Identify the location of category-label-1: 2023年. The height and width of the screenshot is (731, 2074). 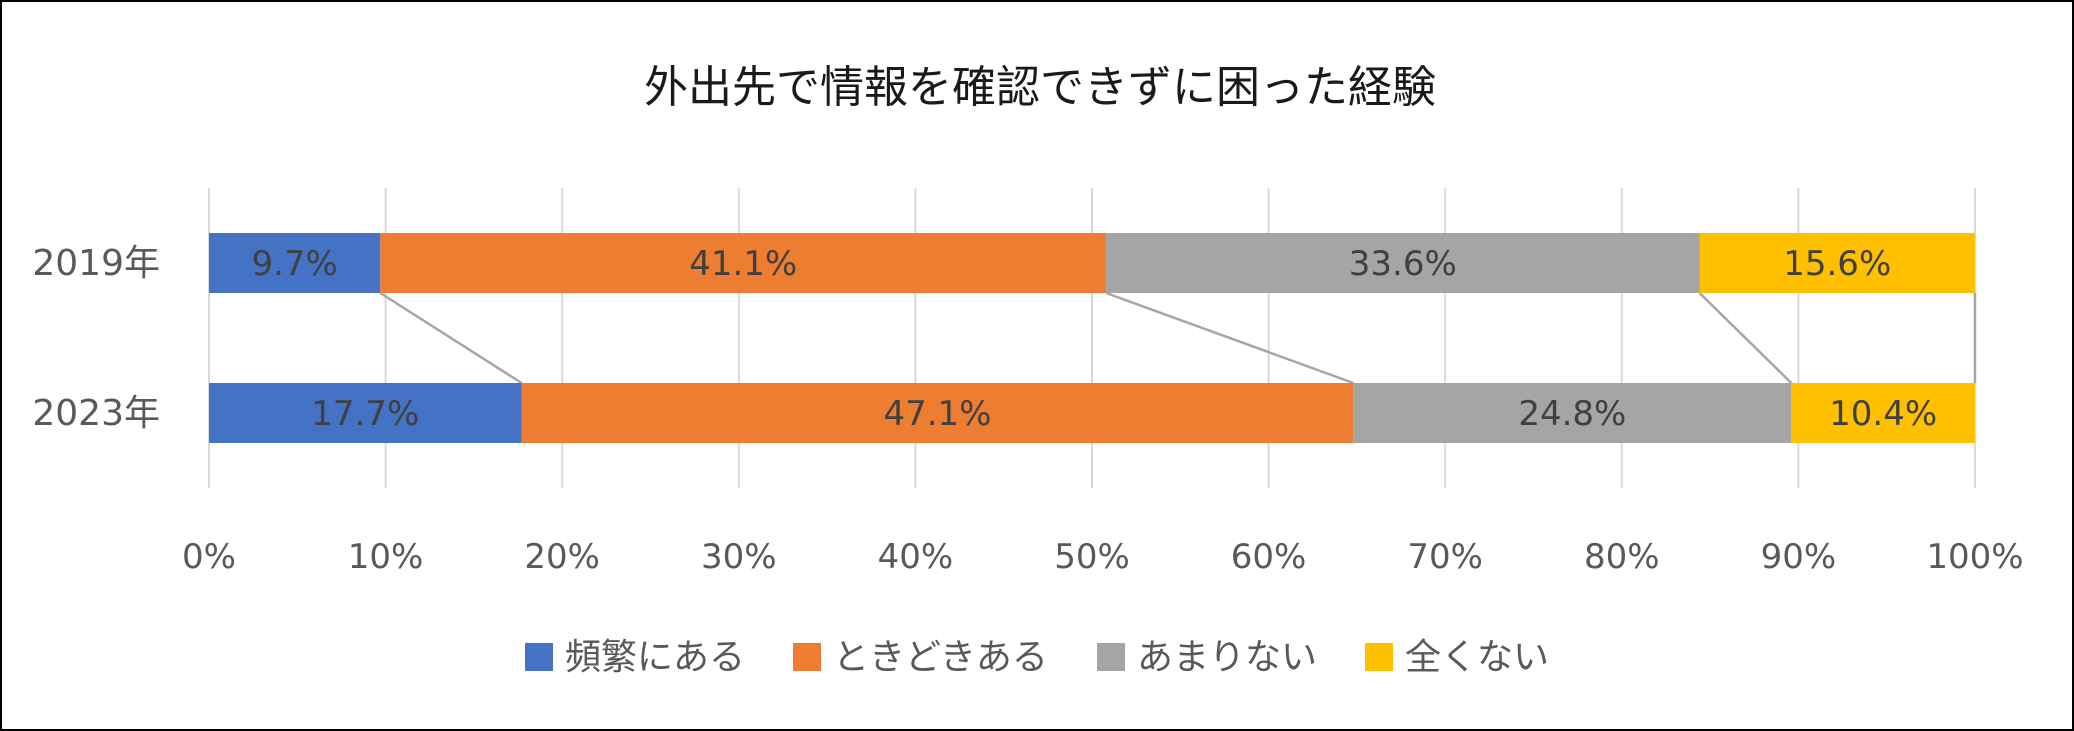
(96, 413).